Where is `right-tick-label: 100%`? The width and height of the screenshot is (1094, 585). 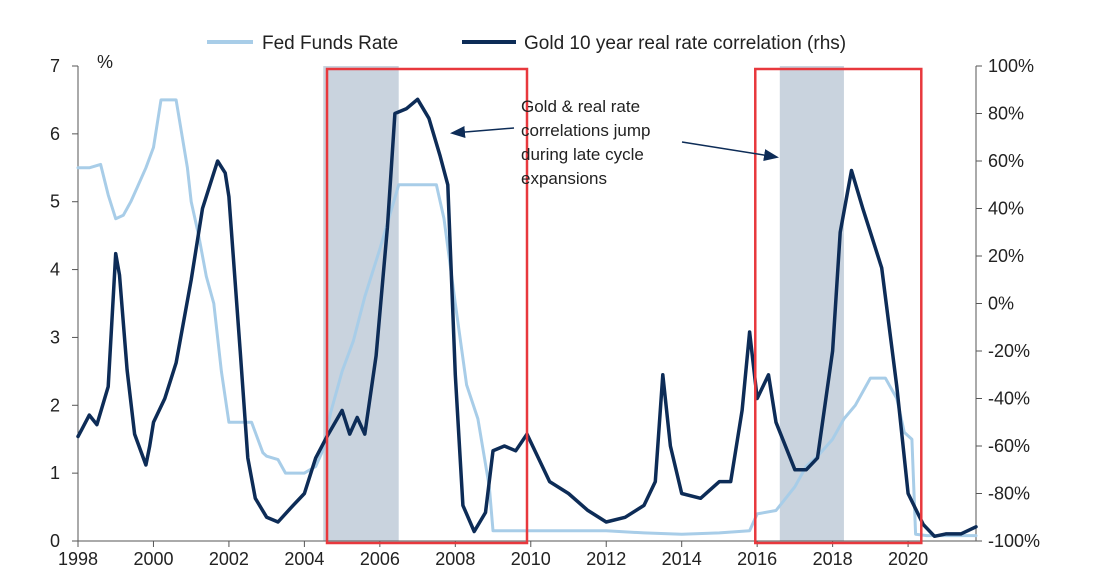 right-tick-label: 100% is located at coordinates (1011, 66).